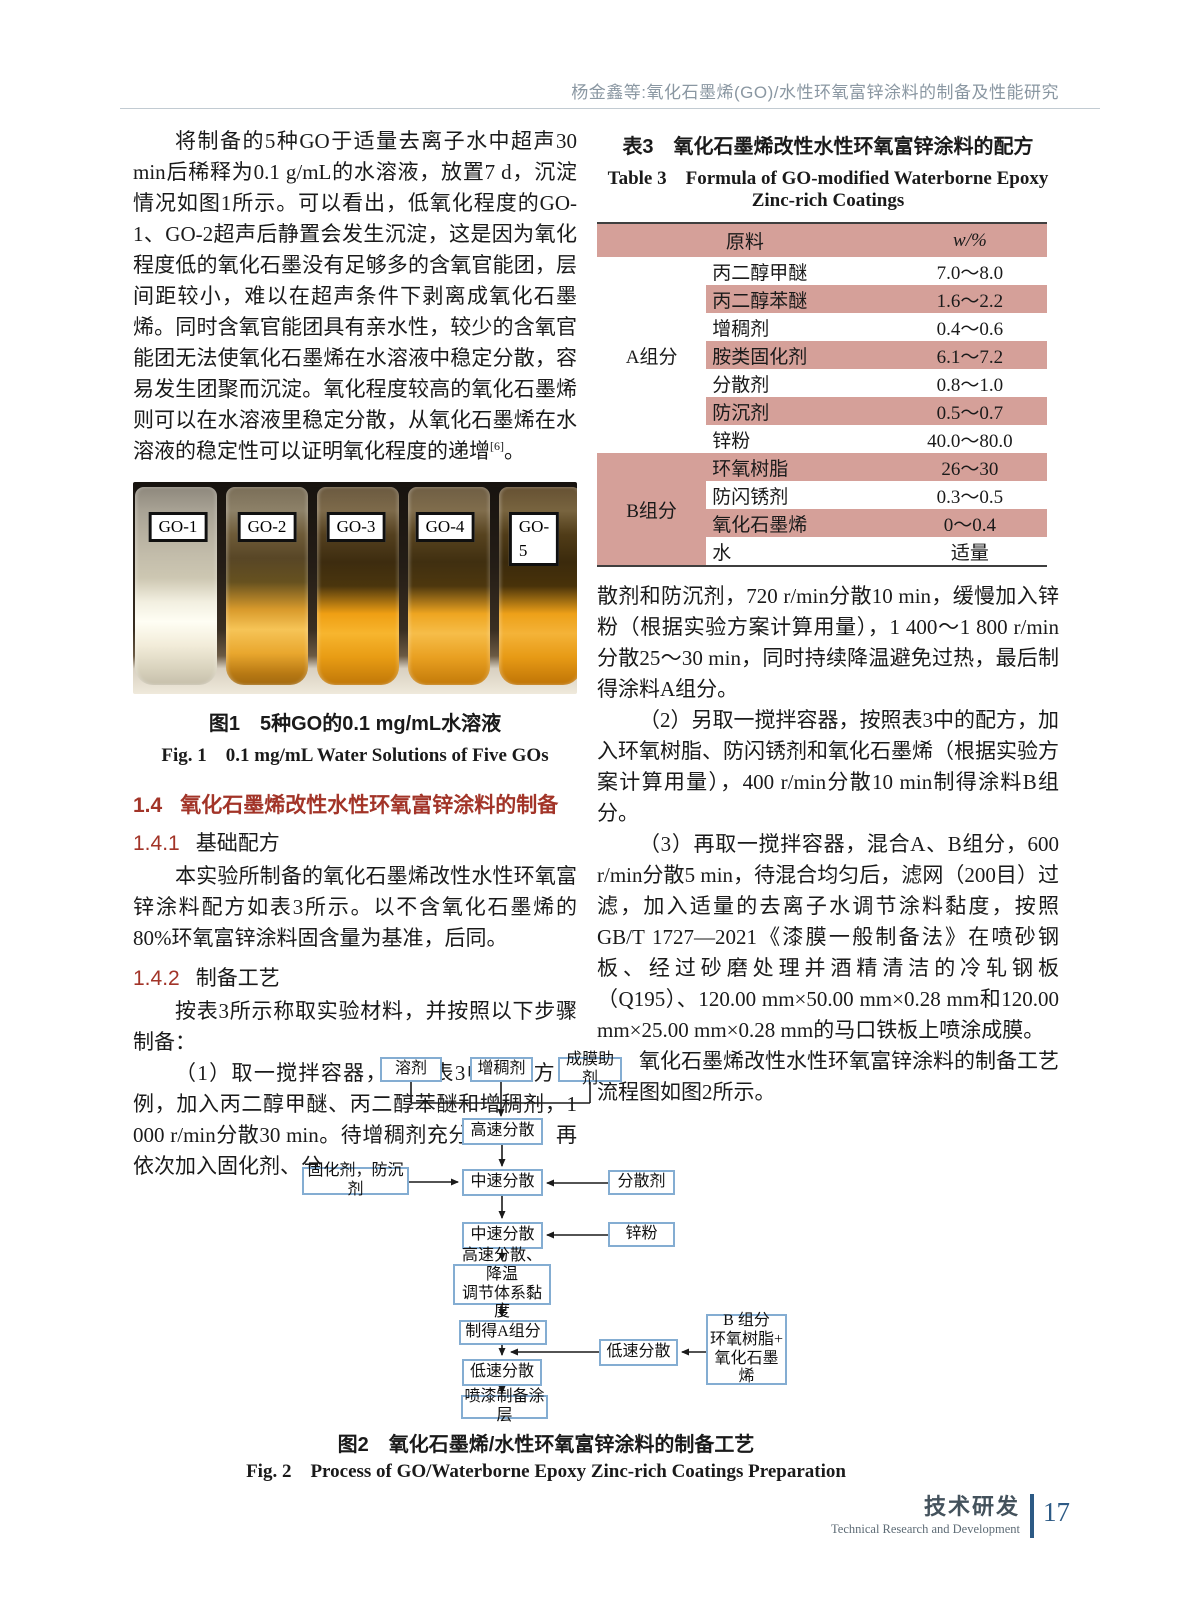 Image resolution: width=1187 pixels, height=1600 pixels. I want to click on flow-node-spray-coating: 喷漆制备涂层, so click(504, 1406).